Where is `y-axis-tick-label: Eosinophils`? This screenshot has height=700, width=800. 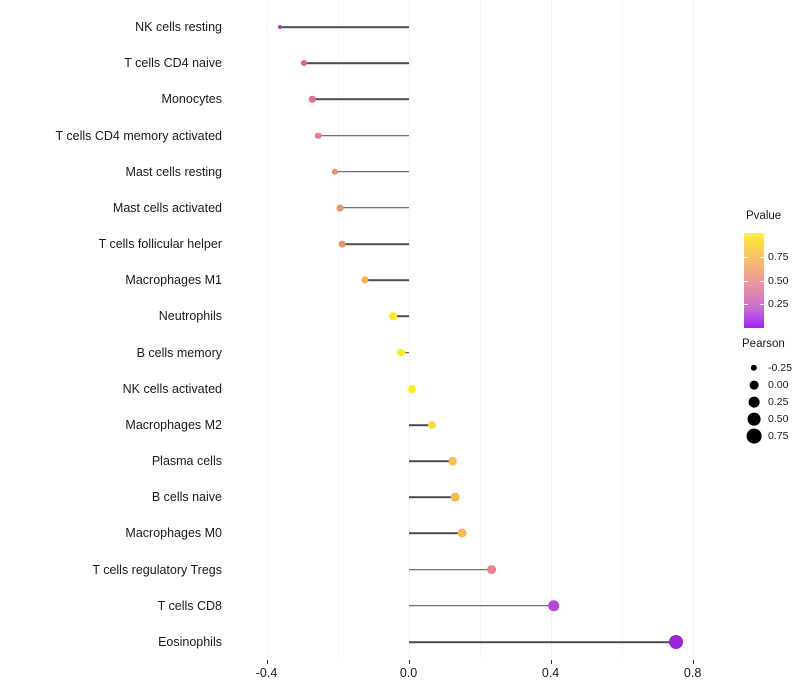
y-axis-tick-label: Eosinophils is located at coordinates (190, 641).